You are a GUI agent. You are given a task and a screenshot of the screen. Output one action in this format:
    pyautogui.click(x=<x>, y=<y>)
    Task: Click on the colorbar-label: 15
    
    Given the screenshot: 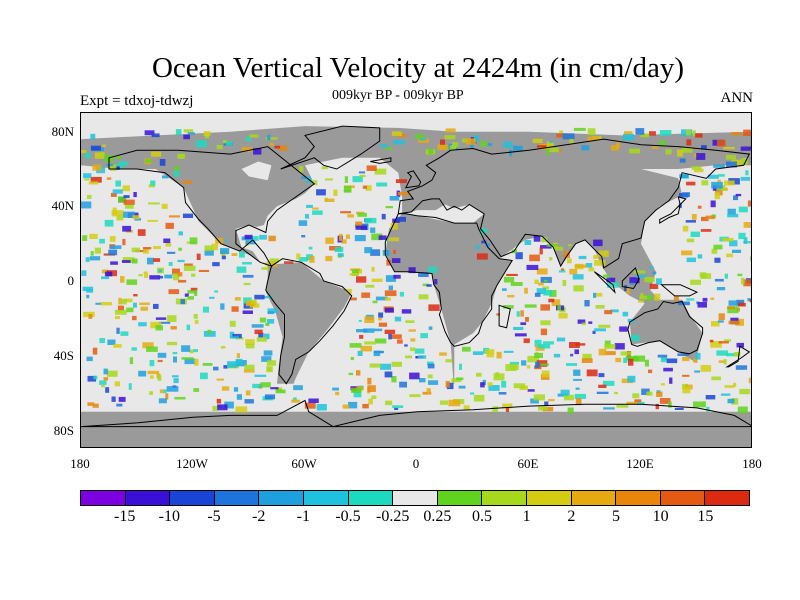 What is the action you would take?
    pyautogui.click(x=705, y=516)
    